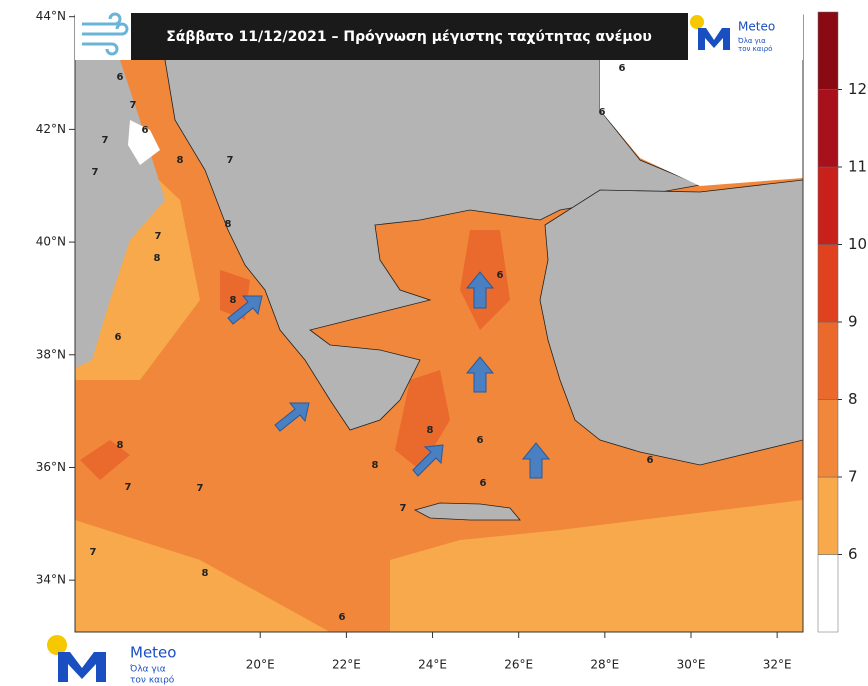 The height and width of the screenshot is (686, 868). I want to click on land-turkey, so click(671, 322).